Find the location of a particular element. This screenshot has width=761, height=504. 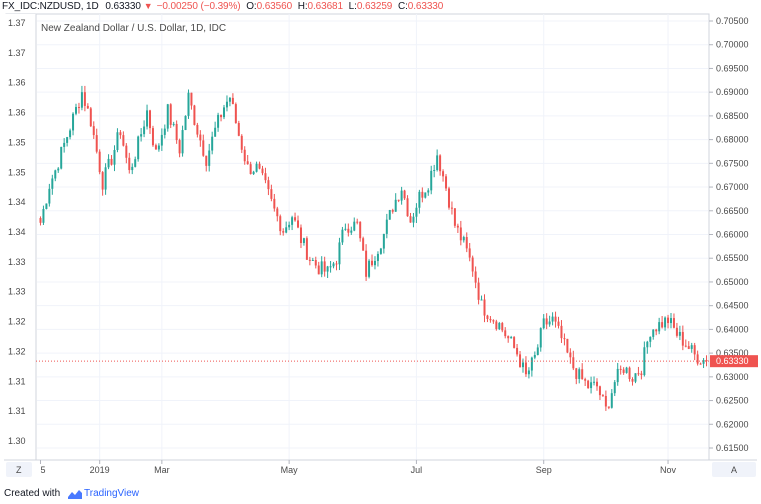

time-tick-label: Nov is located at coordinates (668, 470).